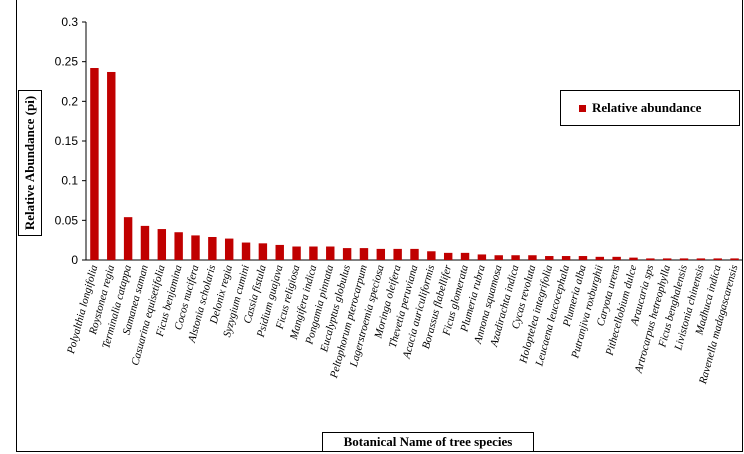 The height and width of the screenshot is (454, 744). I want to click on y-tick-label: 0.2, so click(69, 101).